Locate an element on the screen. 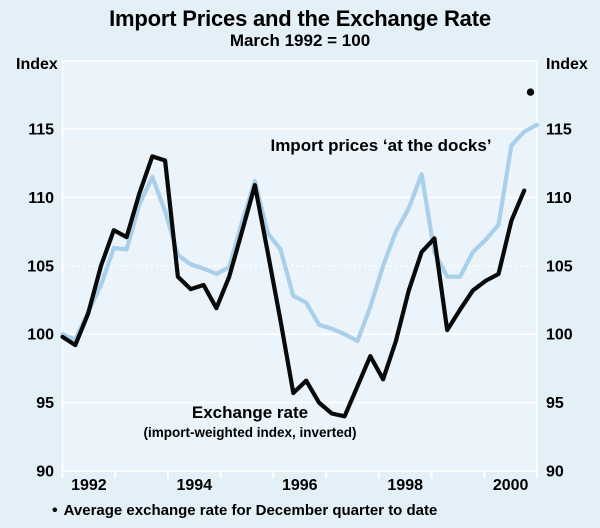  series-label-import-prices: Import prices ‘at the docks’ is located at coordinates (381, 145).